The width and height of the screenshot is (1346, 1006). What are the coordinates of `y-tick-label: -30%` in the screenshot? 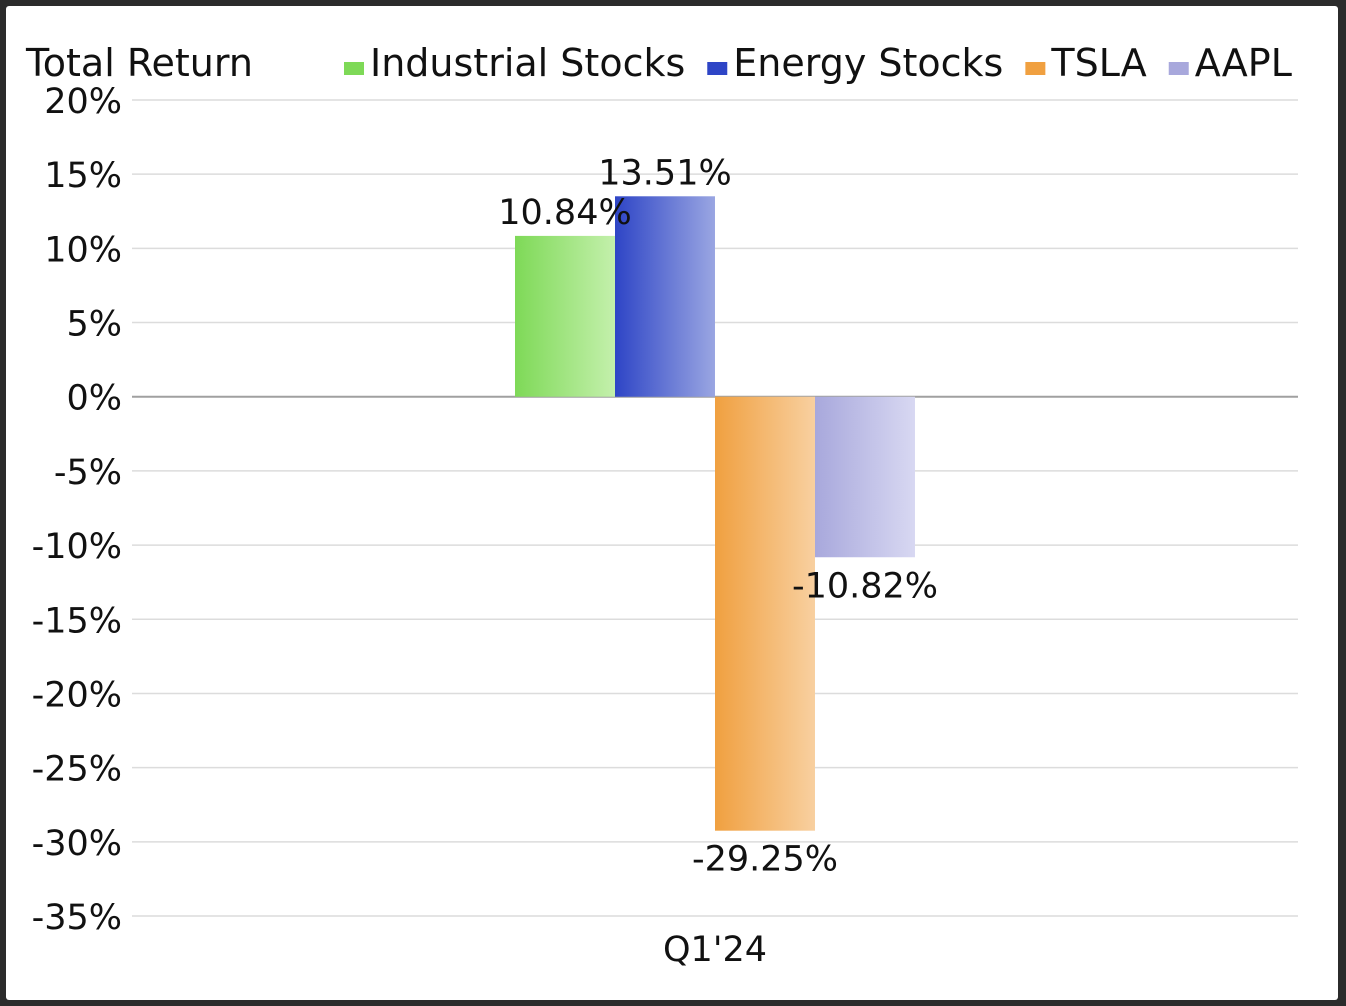 It's located at (77, 844).